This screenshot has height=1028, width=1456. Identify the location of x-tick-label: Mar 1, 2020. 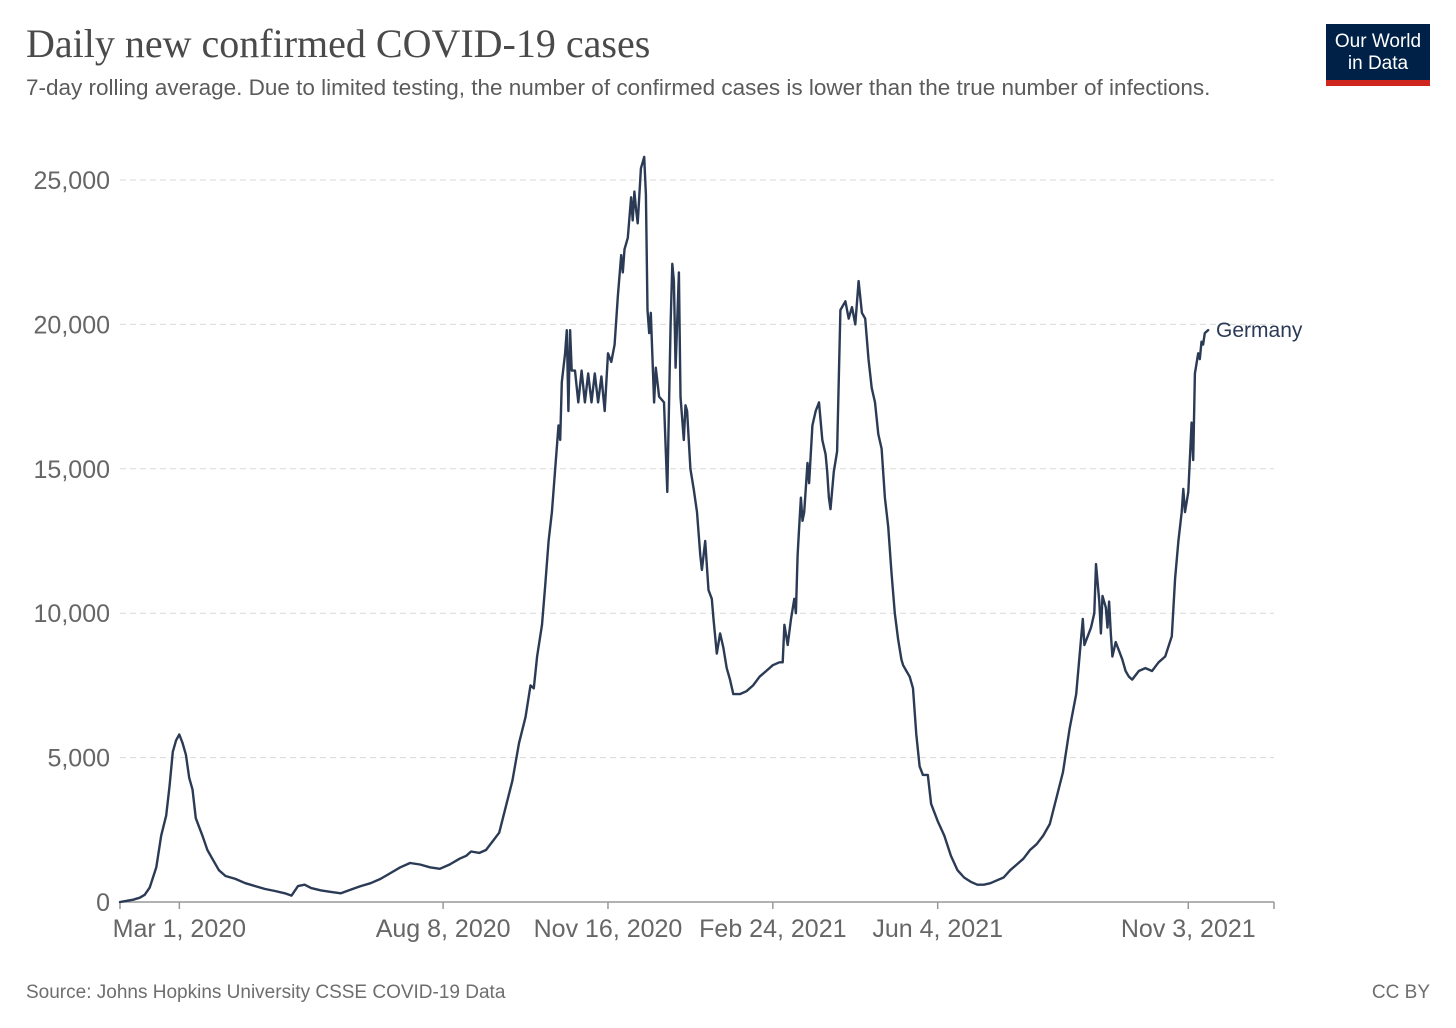
(179, 929).